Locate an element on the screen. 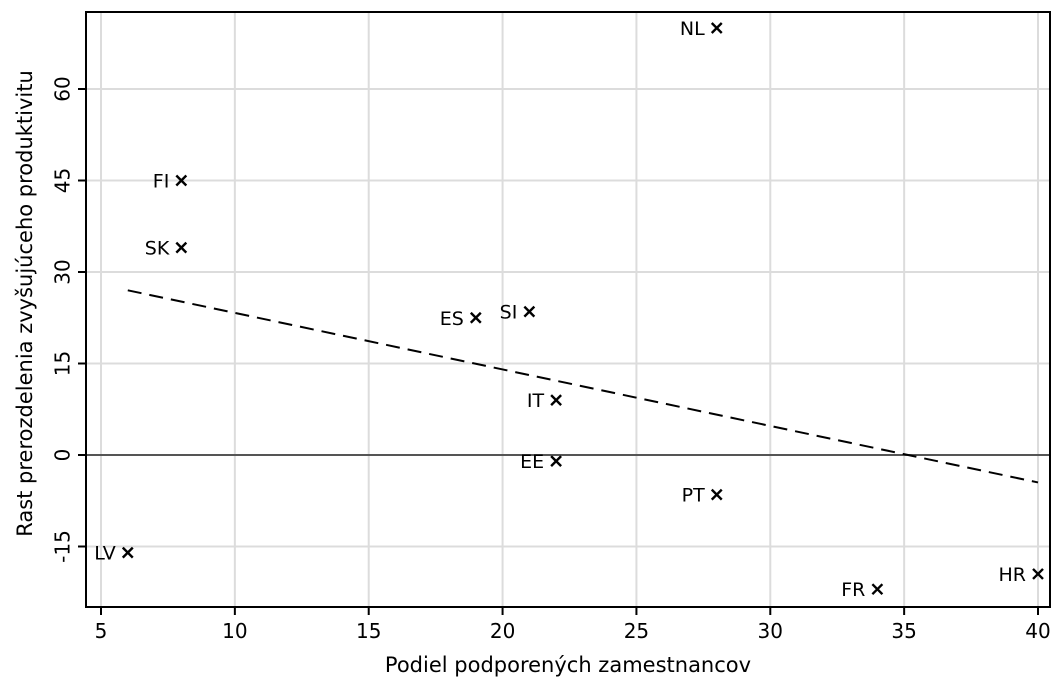  data-point-ee: EE is located at coordinates (541, 462).